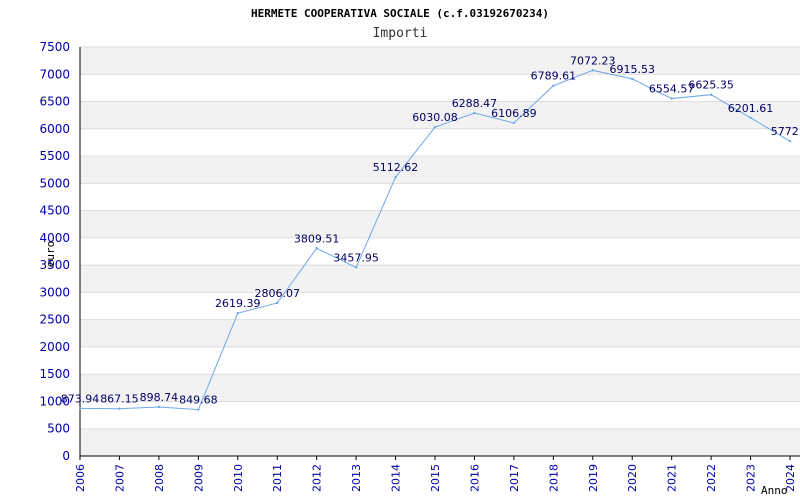 Image resolution: width=800 pixels, height=500 pixels. I want to click on x-axis-label: Anno, so click(774, 490).